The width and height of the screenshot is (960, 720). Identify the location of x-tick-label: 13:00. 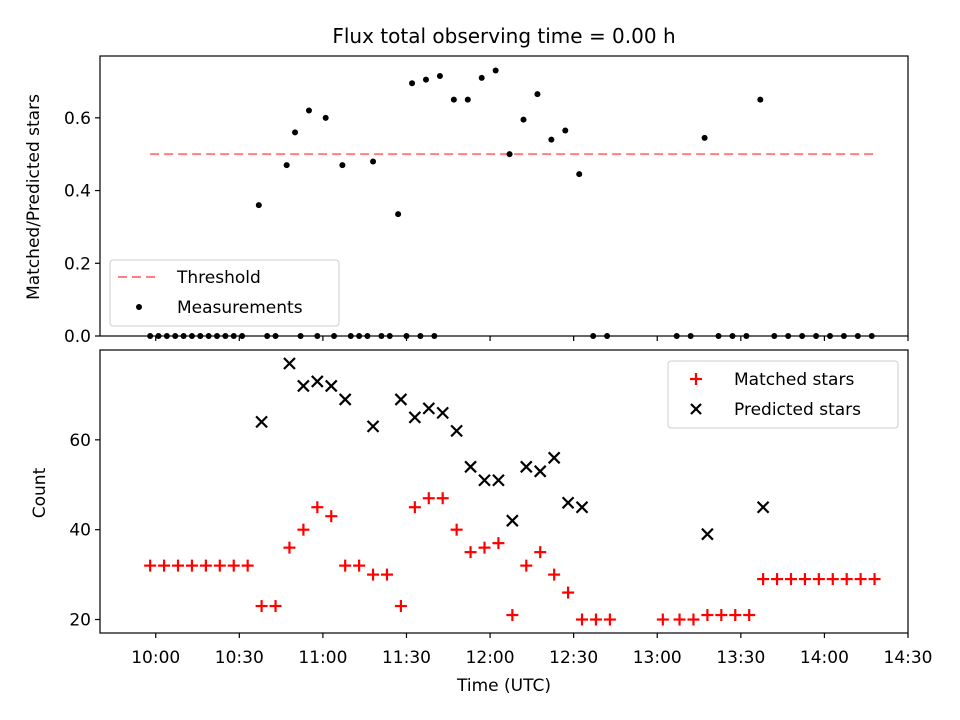
(657, 658).